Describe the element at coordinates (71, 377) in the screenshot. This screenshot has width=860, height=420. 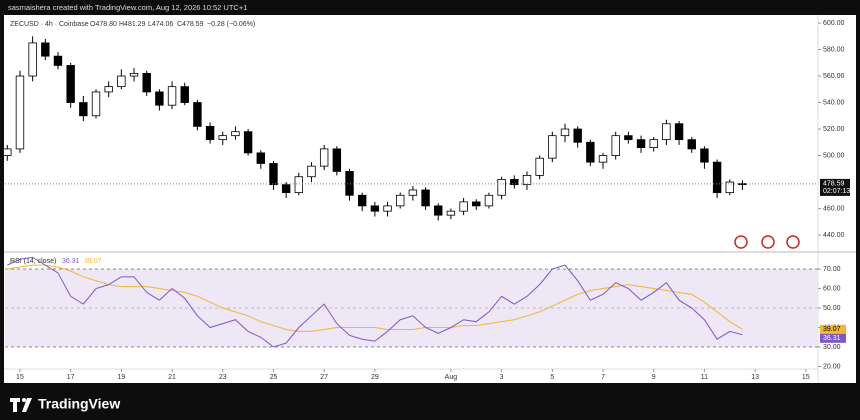
I see `x-tick-label: 17` at that location.